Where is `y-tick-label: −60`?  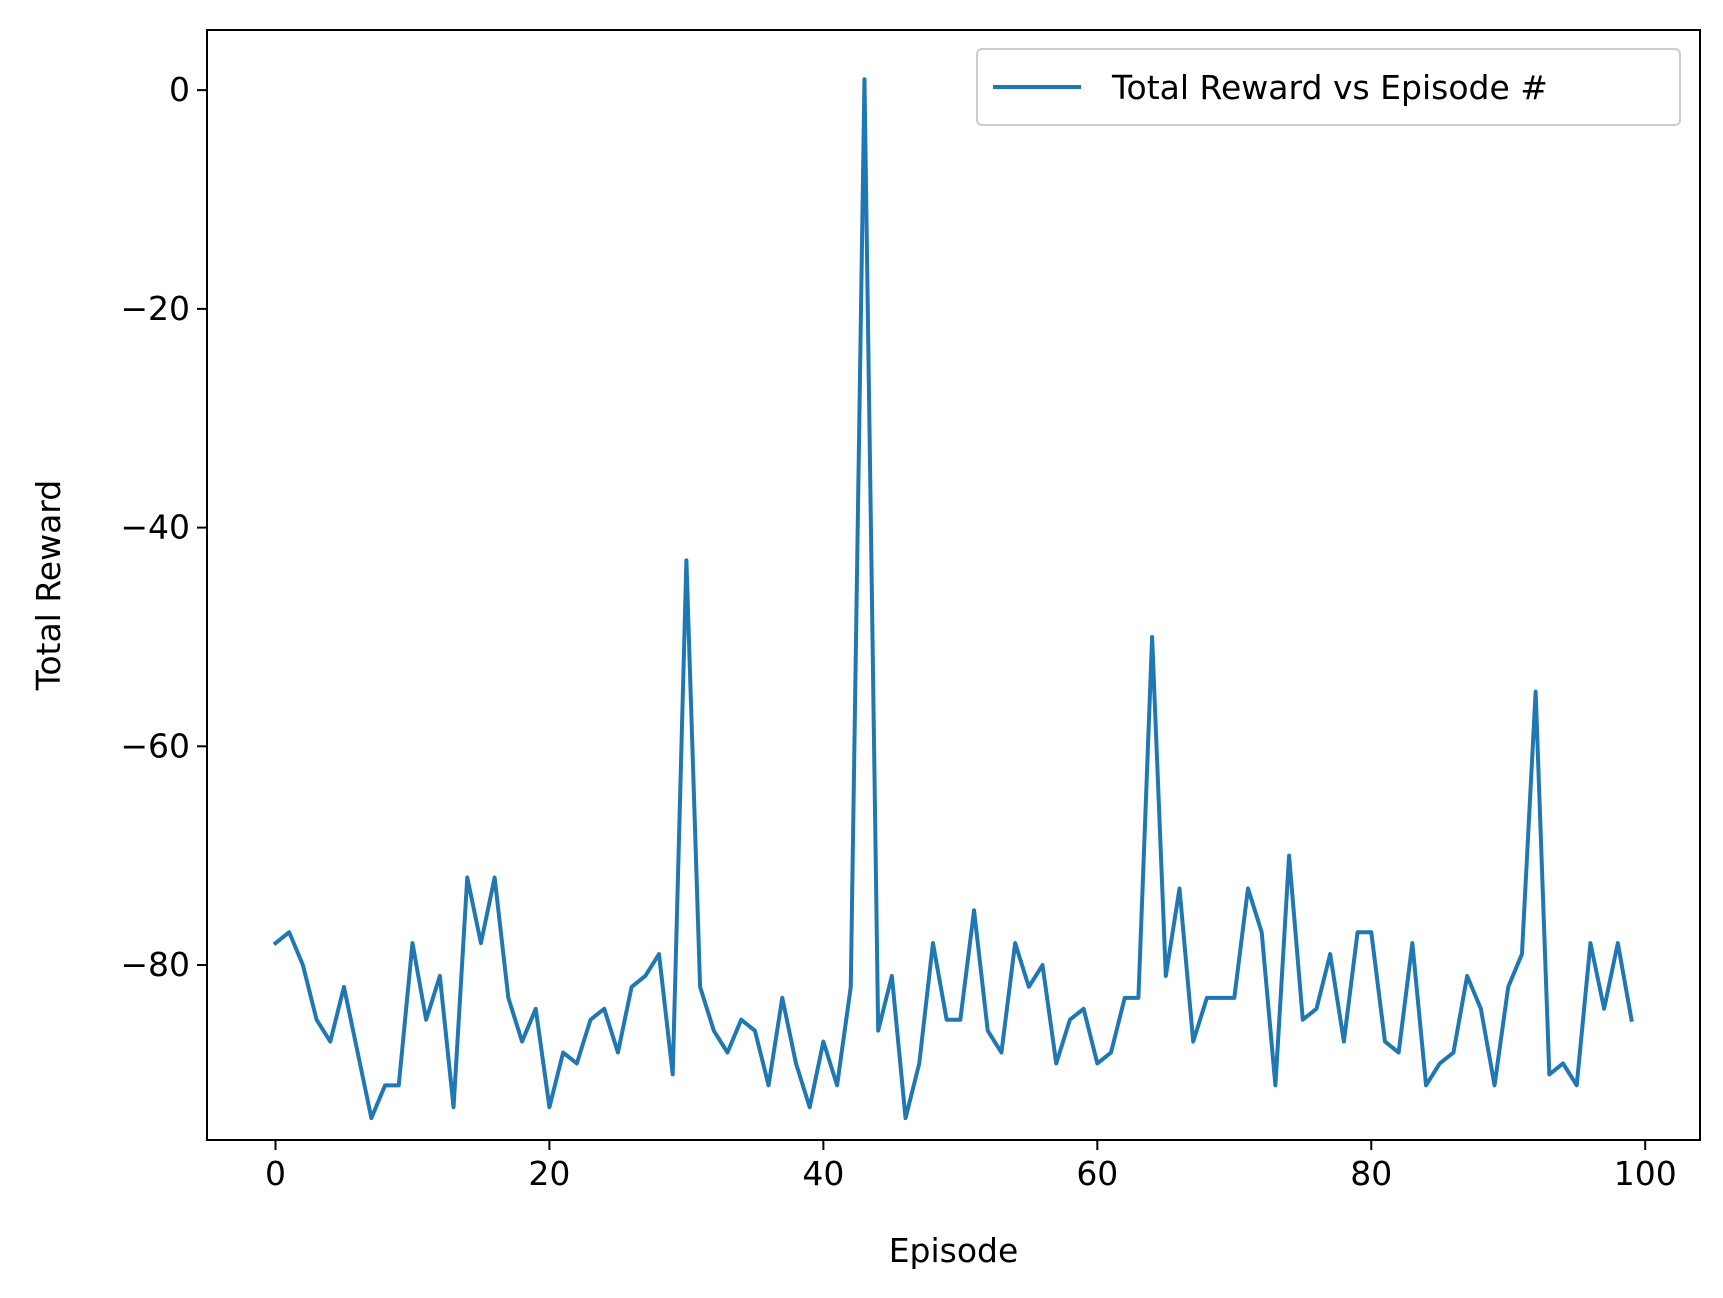
y-tick-label: −60 is located at coordinates (155, 745).